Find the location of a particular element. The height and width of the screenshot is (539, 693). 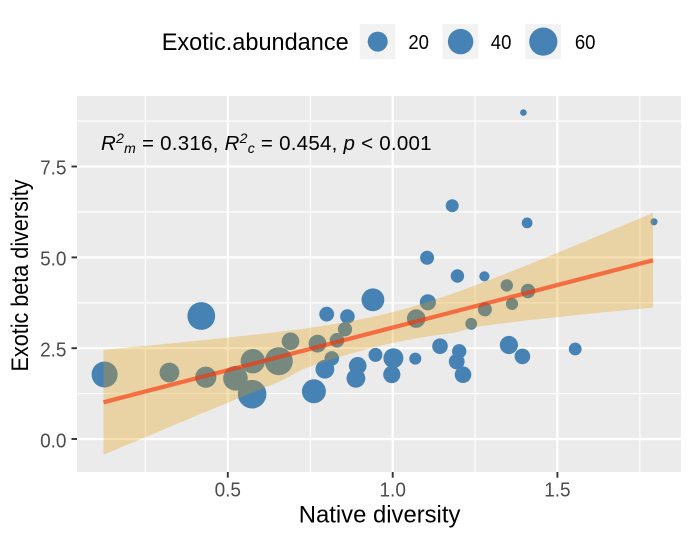

svg-text: 40 is located at coordinates (501, 42).